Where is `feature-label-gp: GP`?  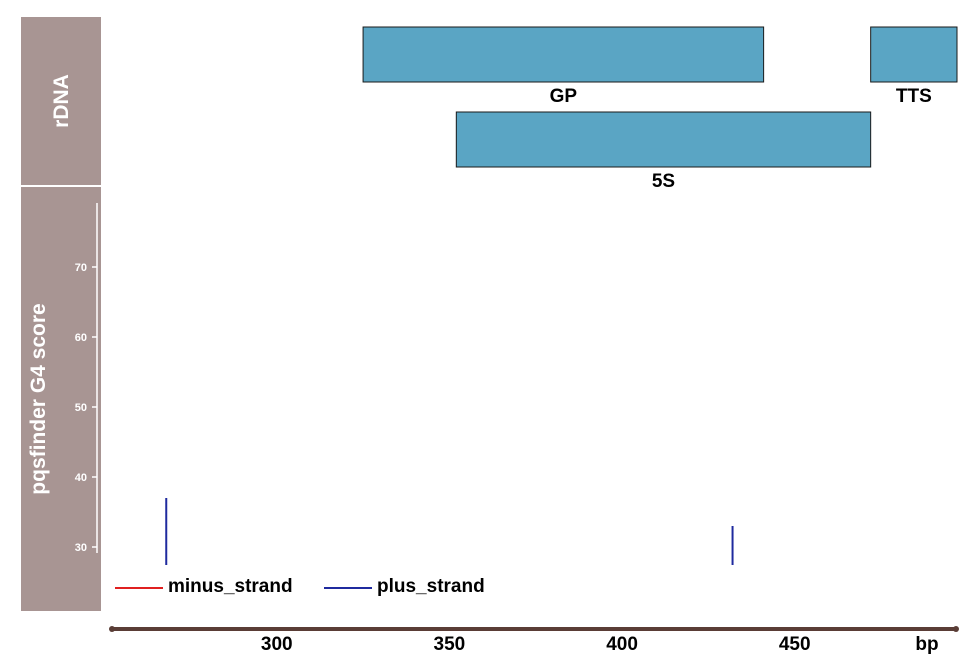
feature-label-gp: GP is located at coordinates (564, 96).